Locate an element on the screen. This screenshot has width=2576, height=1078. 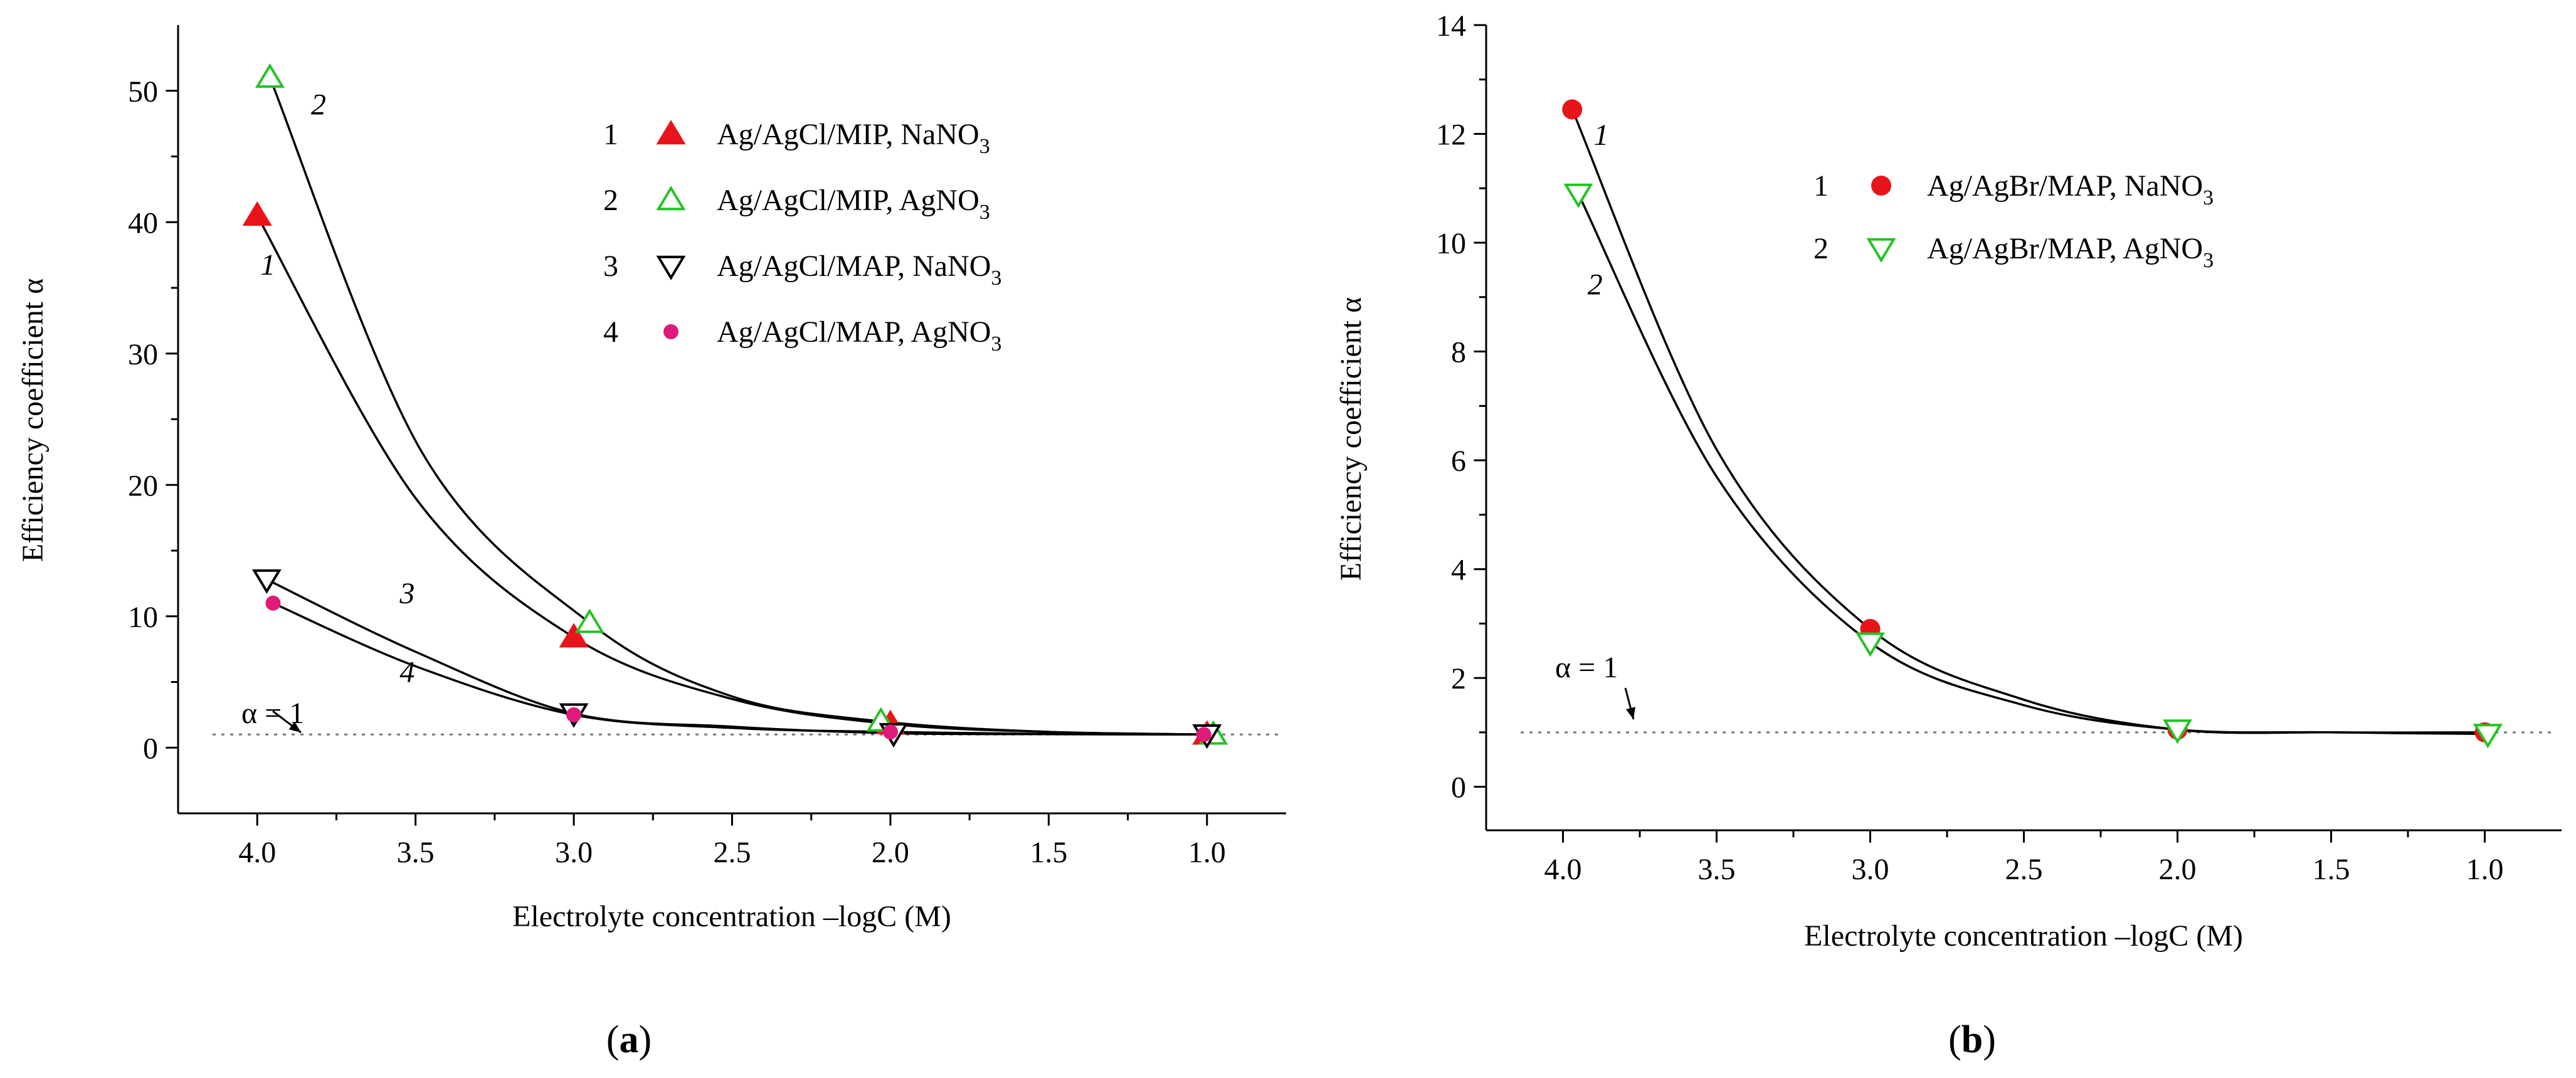
legend-label: Ag/AgBr/MAP, NaNO3 is located at coordinates (2070, 189).